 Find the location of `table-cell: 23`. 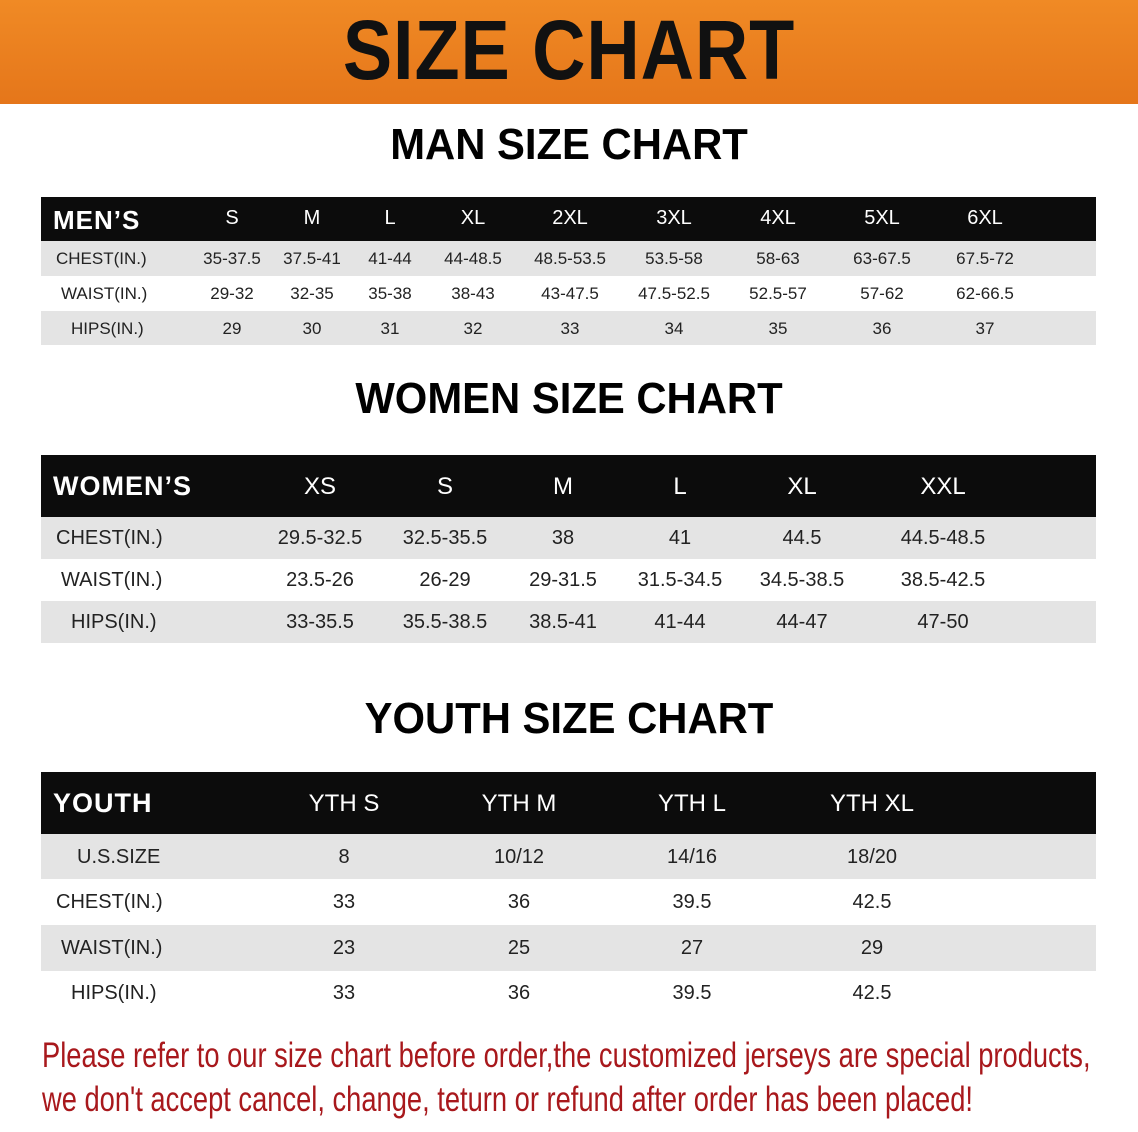

table-cell: 23 is located at coordinates (344, 948).